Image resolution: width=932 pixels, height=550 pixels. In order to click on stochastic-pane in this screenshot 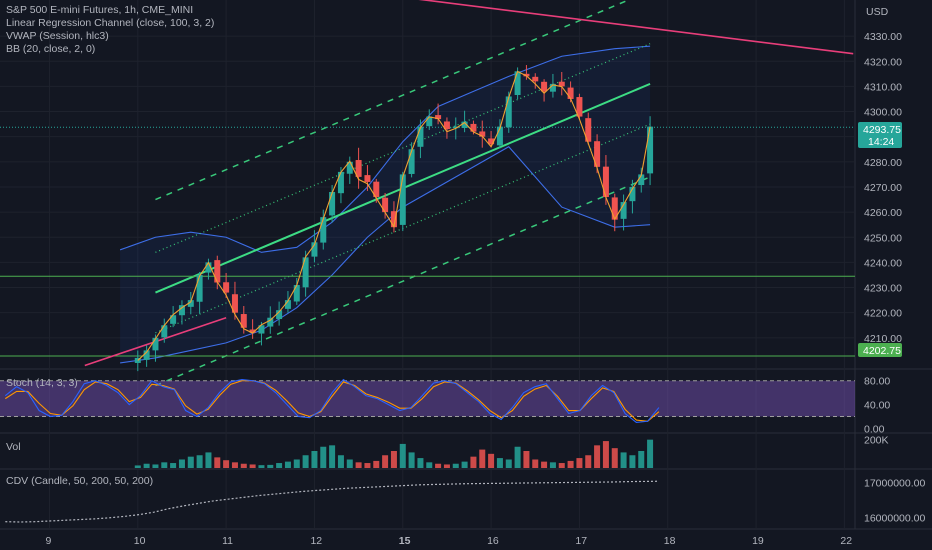, I will do `click(427, 401)`.